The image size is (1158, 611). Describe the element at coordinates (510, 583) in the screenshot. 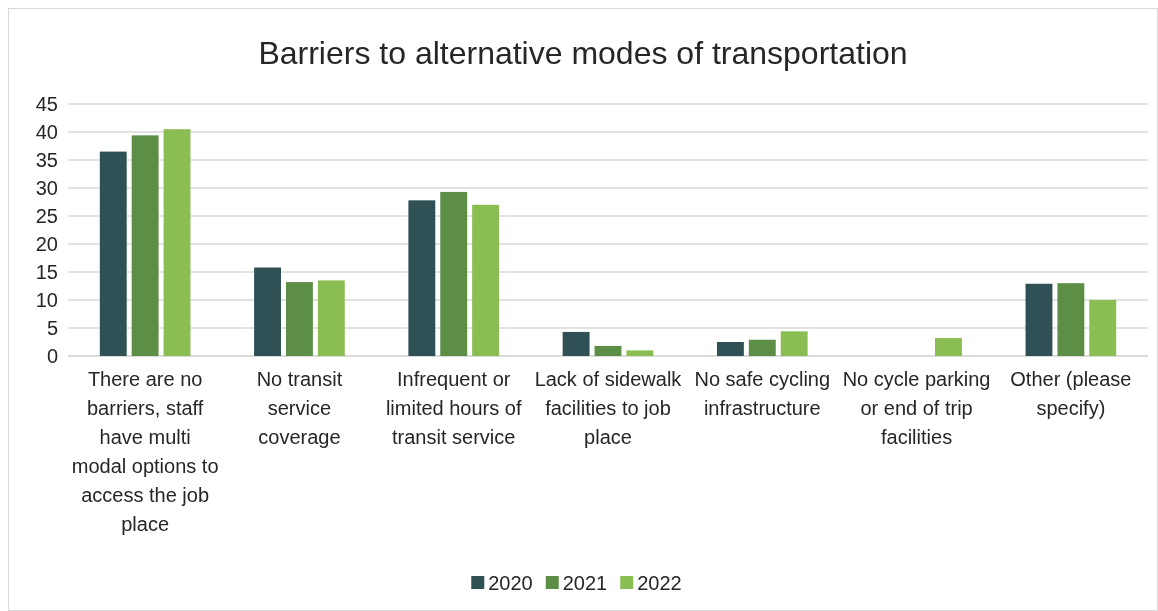

I see `legend-label: 2020` at that location.